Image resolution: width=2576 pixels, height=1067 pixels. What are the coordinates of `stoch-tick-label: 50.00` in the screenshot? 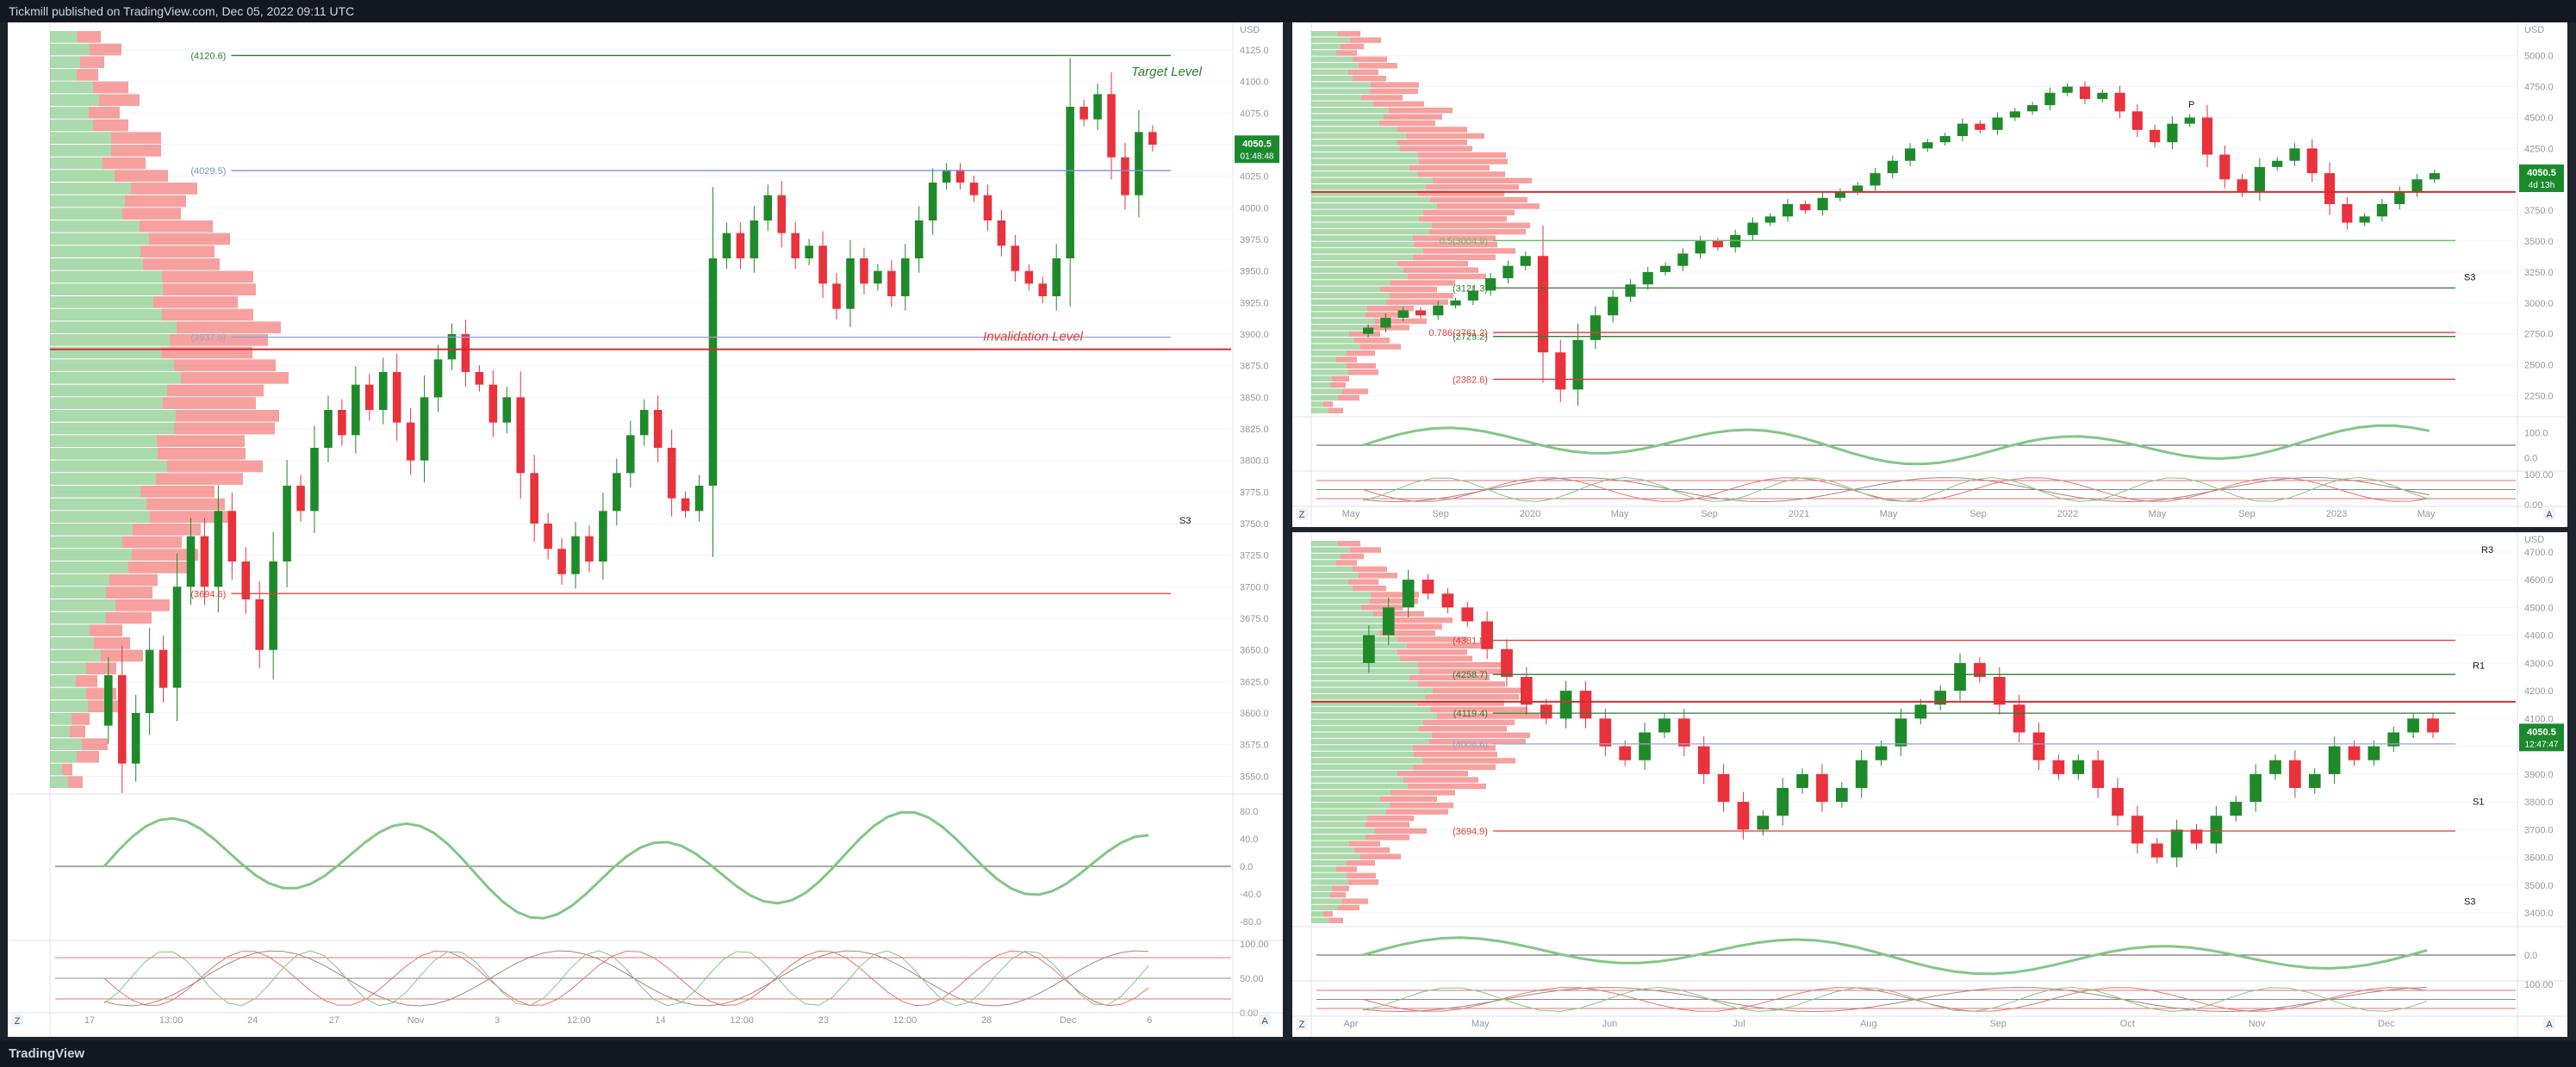 It's located at (1252, 979).